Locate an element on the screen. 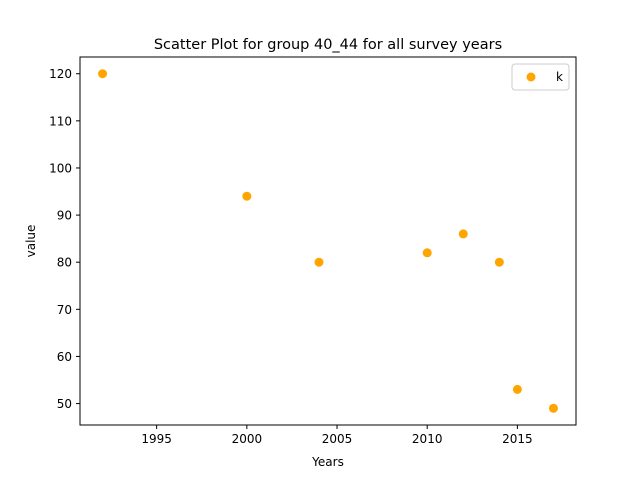 The image size is (640, 482). x-tick-label: 2005 is located at coordinates (337, 439).